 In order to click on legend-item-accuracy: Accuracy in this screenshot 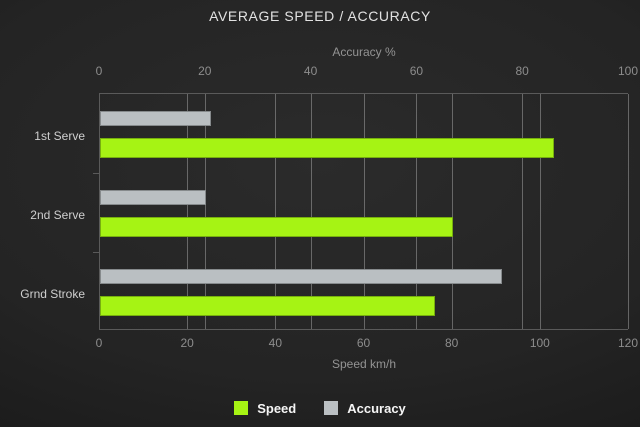, I will do `click(365, 408)`.